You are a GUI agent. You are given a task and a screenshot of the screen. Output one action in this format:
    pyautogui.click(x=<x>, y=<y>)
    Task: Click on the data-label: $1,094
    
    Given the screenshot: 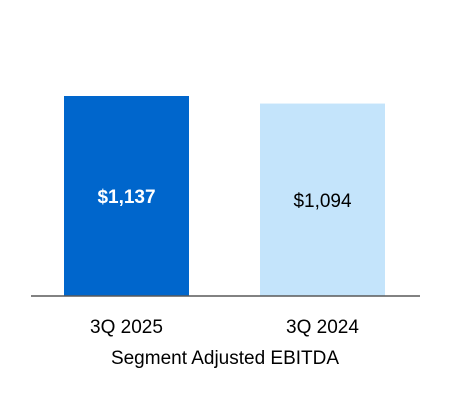 What is the action you would take?
    pyautogui.click(x=322, y=201)
    